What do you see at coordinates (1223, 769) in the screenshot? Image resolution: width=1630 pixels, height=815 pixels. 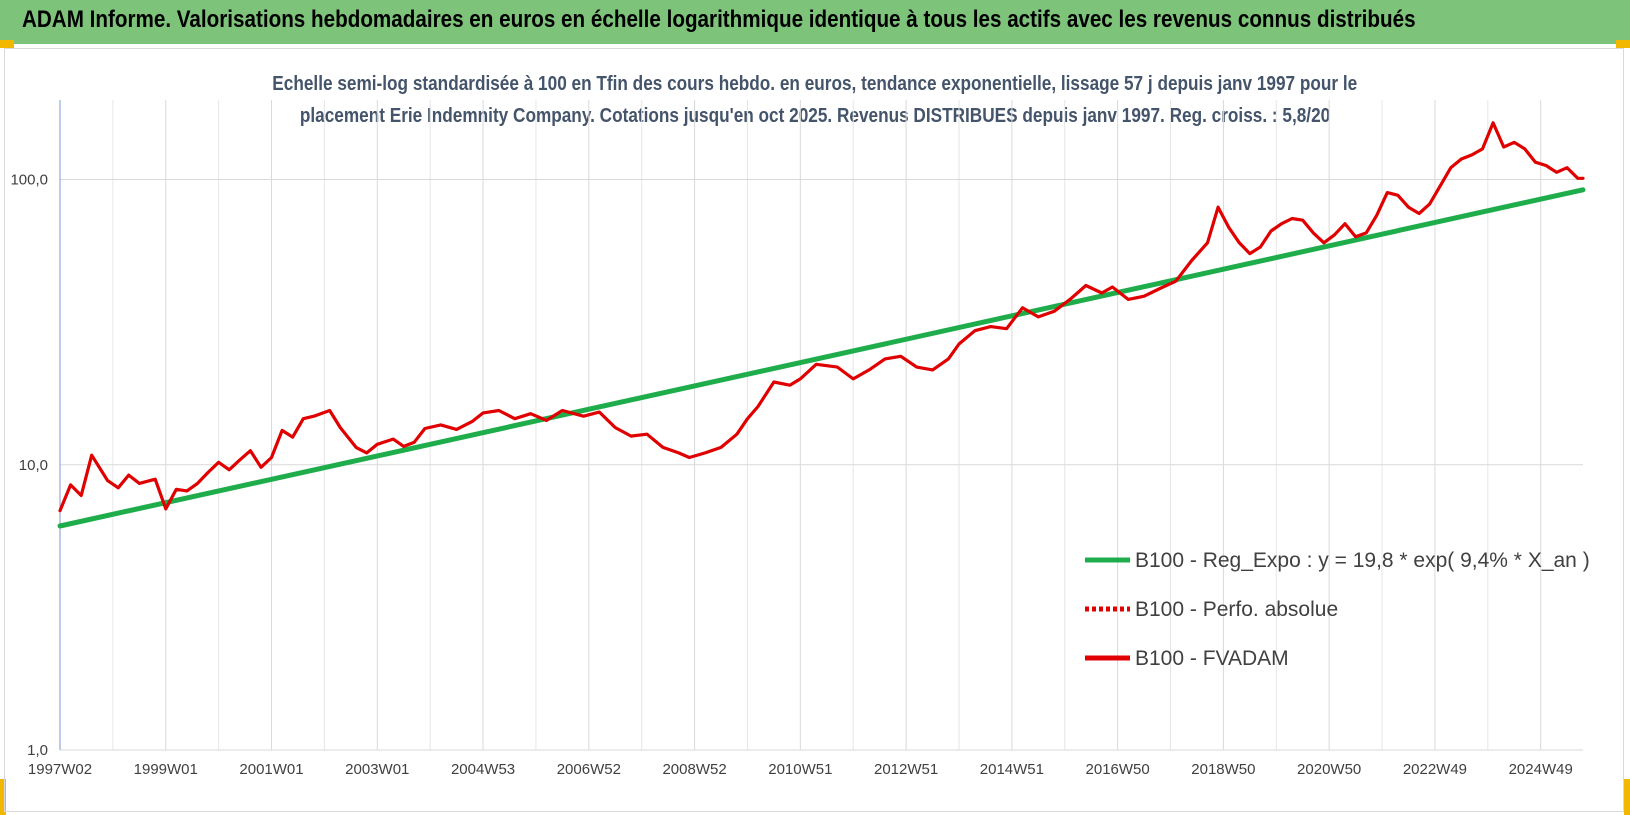 I see `x-tick-label: 2018W50` at bounding box center [1223, 769].